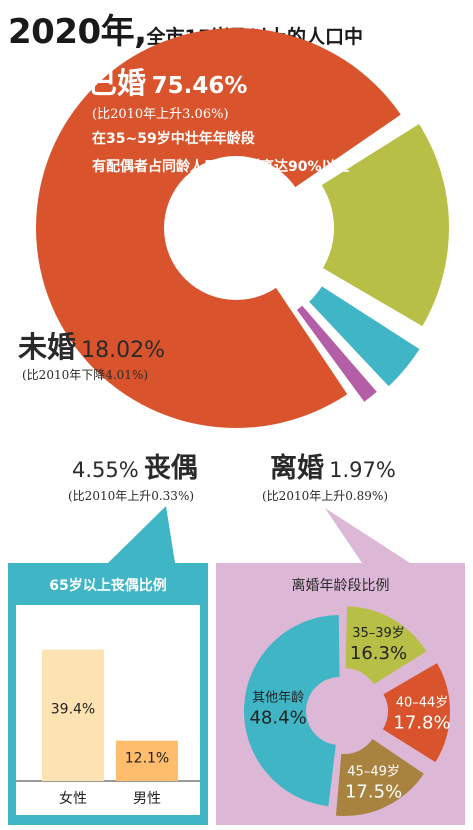 This screenshot has height=830, width=473. Describe the element at coordinates (47, 347) in the screenshot. I see `unmarried-name: 未婚` at that location.